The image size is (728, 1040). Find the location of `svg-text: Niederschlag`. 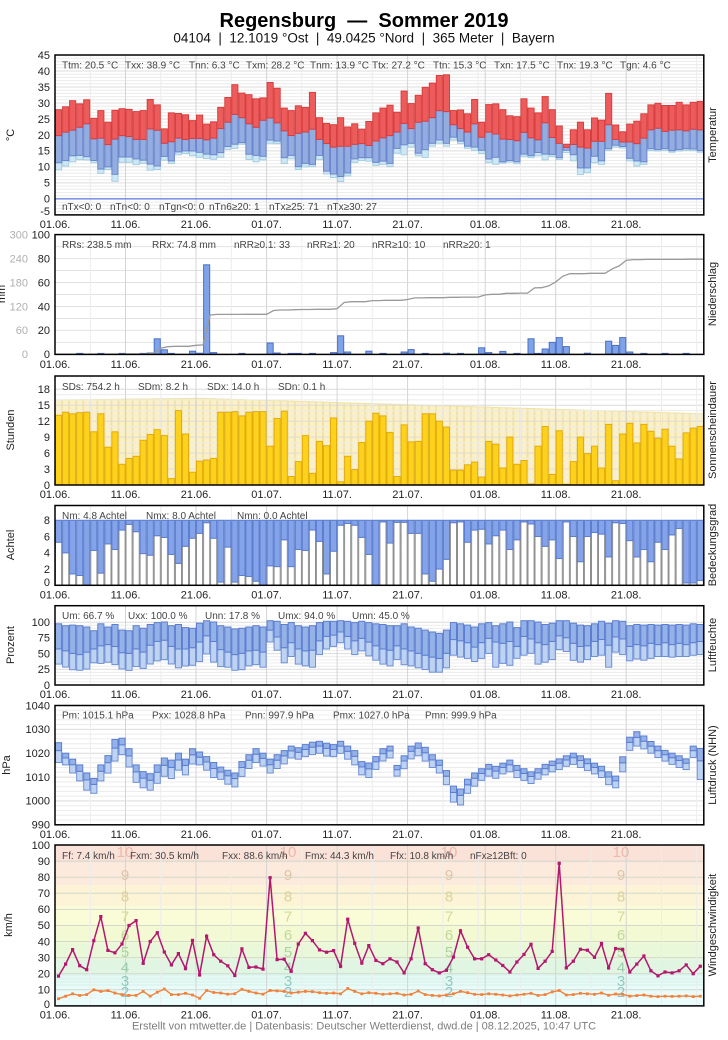

svg-text: Niederschlag is located at coordinates (713, 294).